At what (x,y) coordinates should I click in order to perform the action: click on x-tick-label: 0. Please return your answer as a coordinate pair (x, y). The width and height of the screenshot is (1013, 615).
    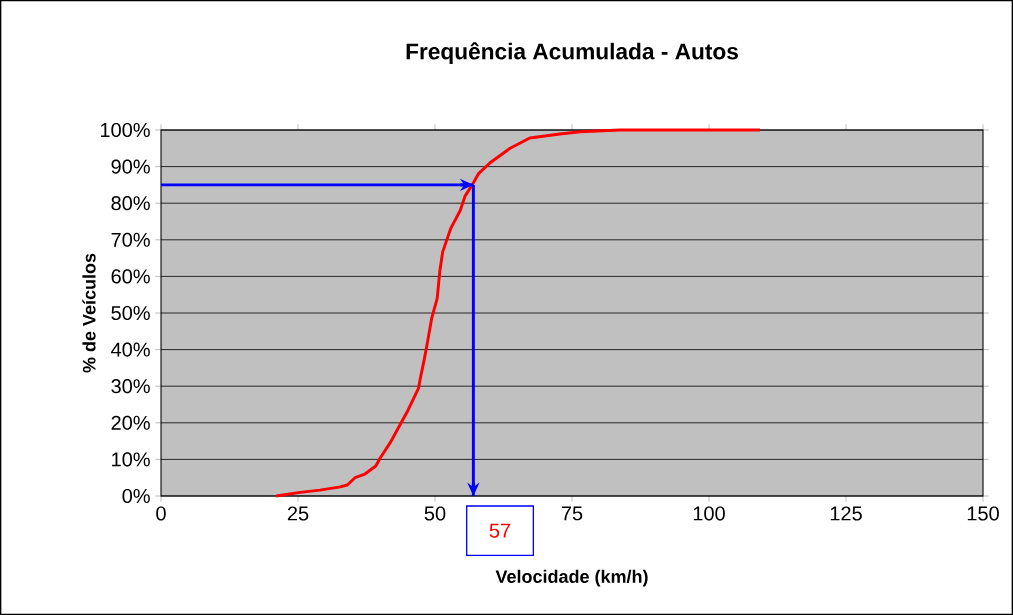
    Looking at the image, I should click on (161, 513).